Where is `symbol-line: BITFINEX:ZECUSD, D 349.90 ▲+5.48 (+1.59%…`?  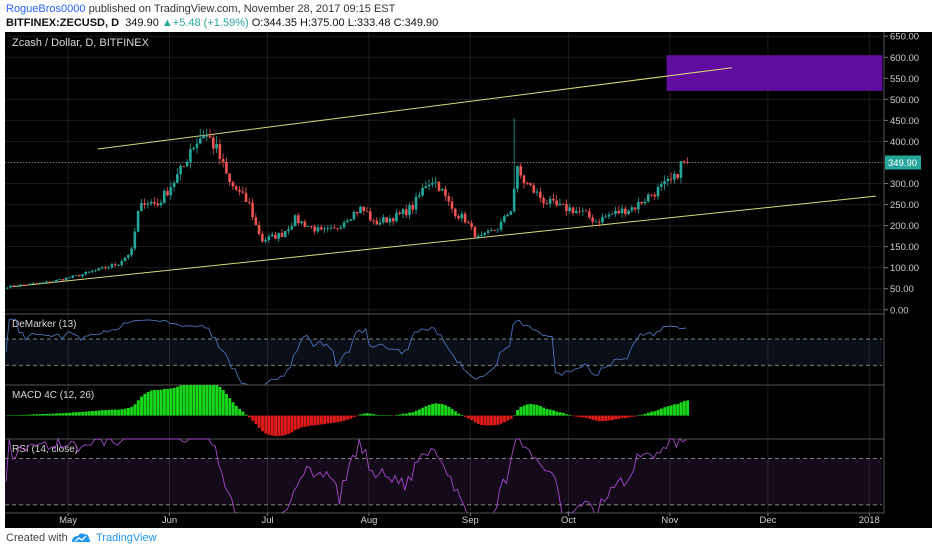
symbol-line: BITFINEX:ZECUSD, D 349.90 ▲+5.48 (+1.59%… is located at coordinates (222, 23).